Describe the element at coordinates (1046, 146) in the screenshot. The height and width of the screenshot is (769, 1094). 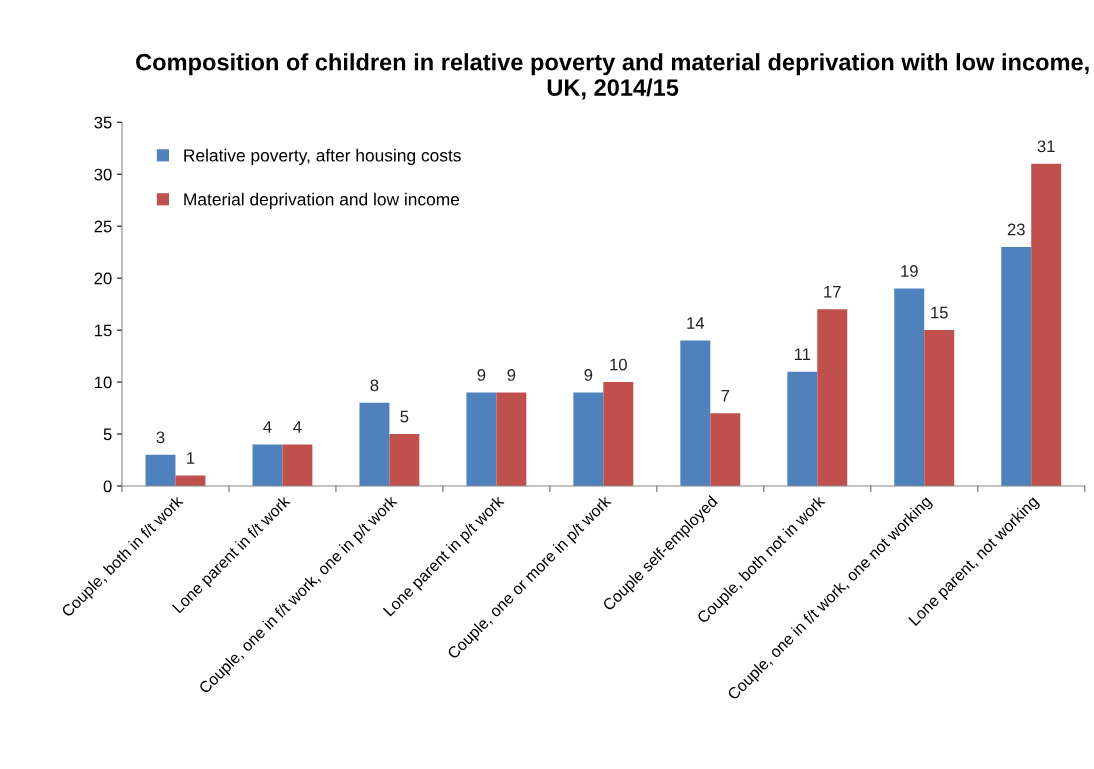
I see `data-label: 31` at that location.